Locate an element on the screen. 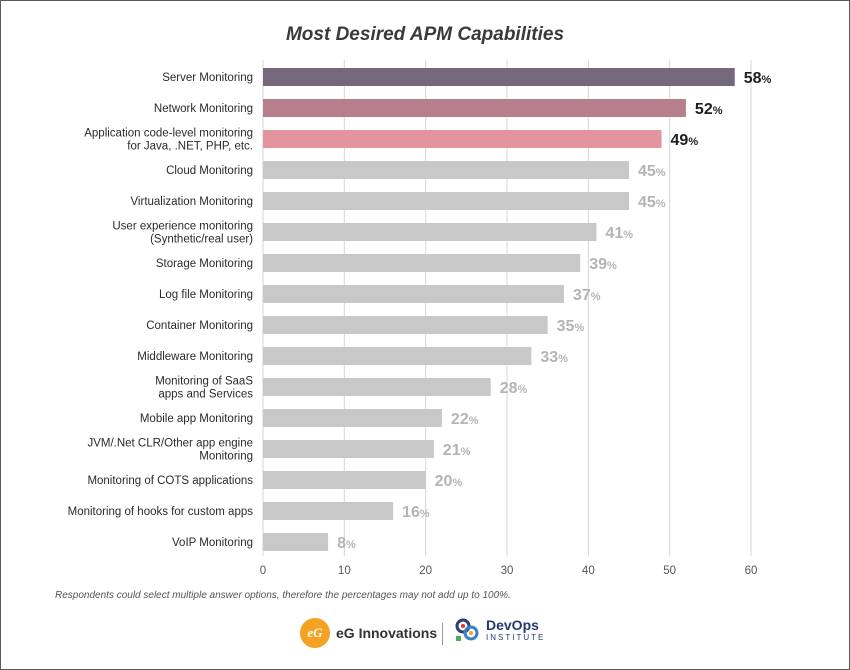 The width and height of the screenshot is (850, 670). category-label: Monitoring of hooks for custom apps is located at coordinates (161, 512).